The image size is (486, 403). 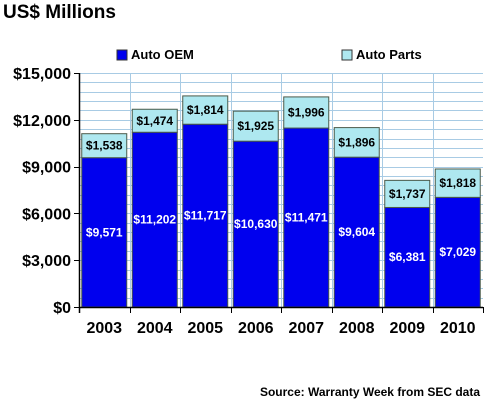 What do you see at coordinates (205, 216) in the screenshot?
I see `data-label-auto-oem: $11,717` at bounding box center [205, 216].